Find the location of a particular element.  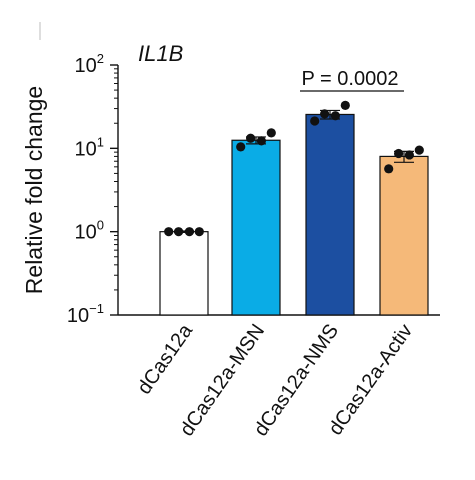

annotation-layer: P = 0.0002 is located at coordinates (352, 80).